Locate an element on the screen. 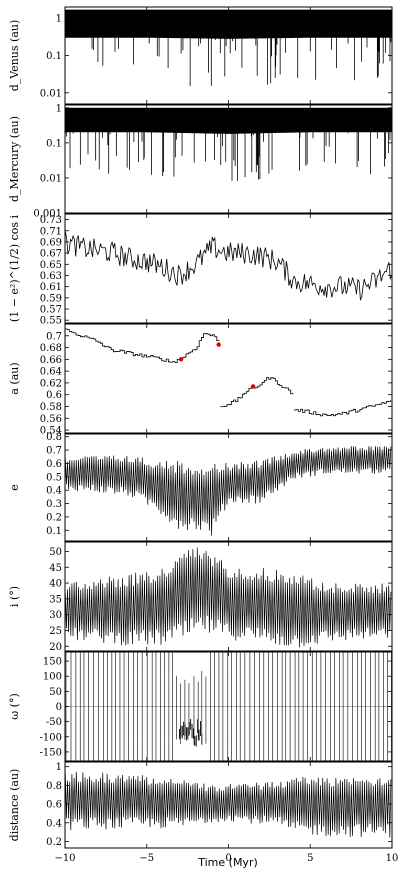 The height and width of the screenshot is (875, 407). y-tick-label: 45 is located at coordinates (55, 568).